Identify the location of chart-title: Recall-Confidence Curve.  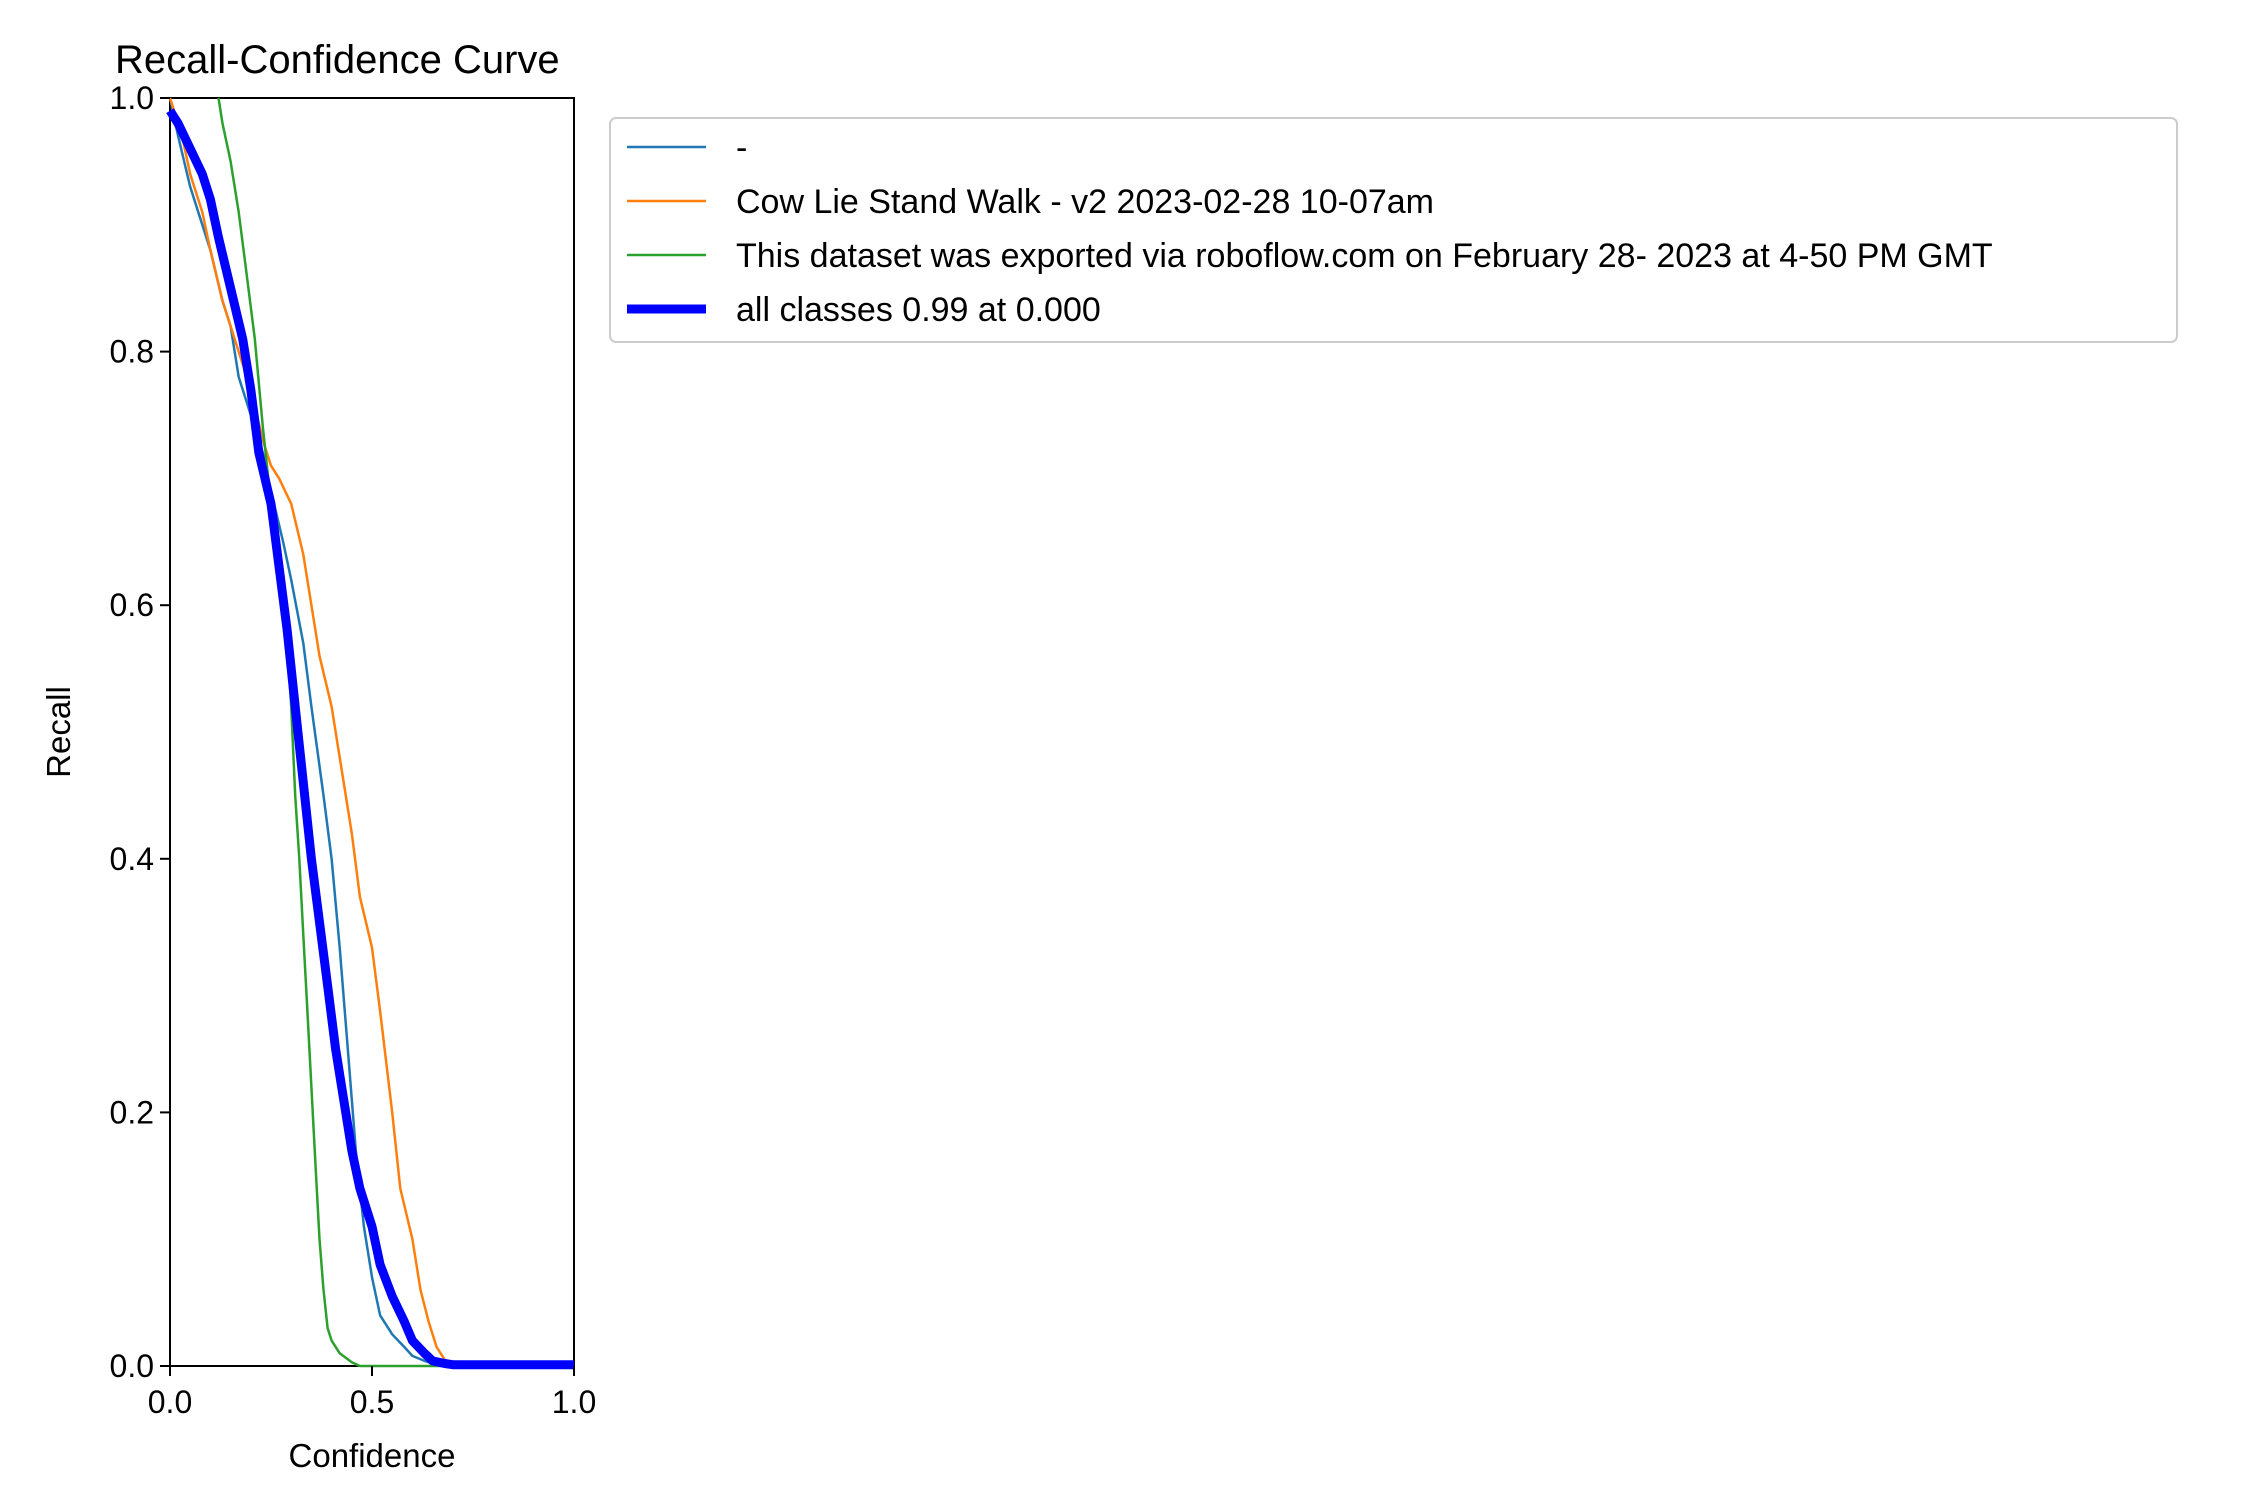
(337, 60).